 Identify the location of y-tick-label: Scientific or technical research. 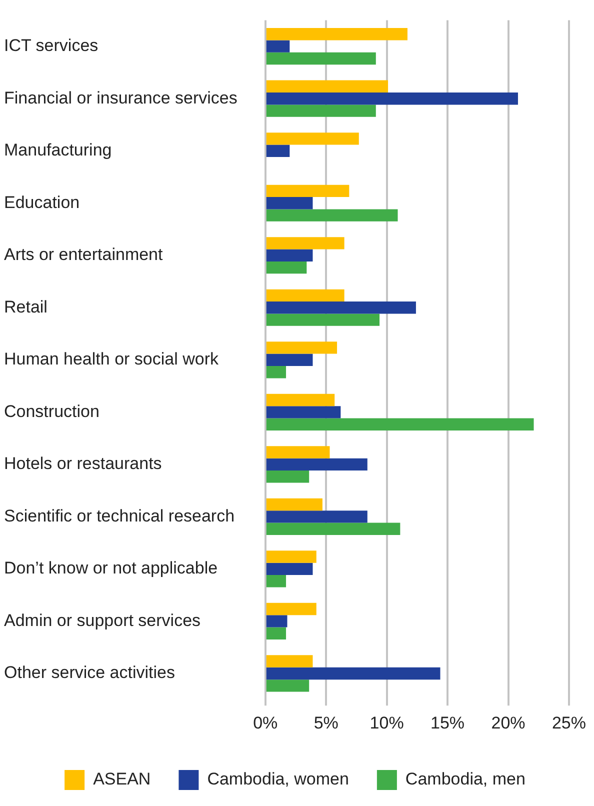
(119, 516).